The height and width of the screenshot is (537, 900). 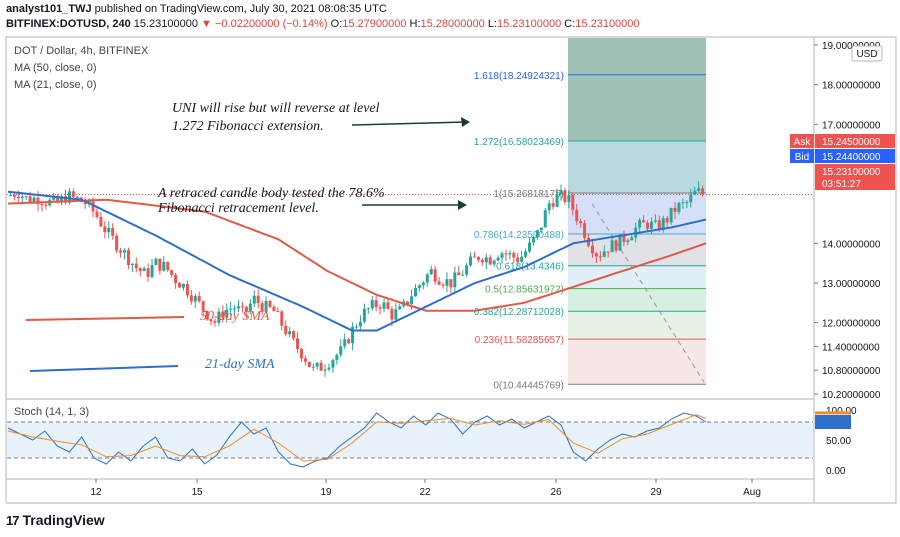 I want to click on stoch-k-tag, so click(x=833, y=422).